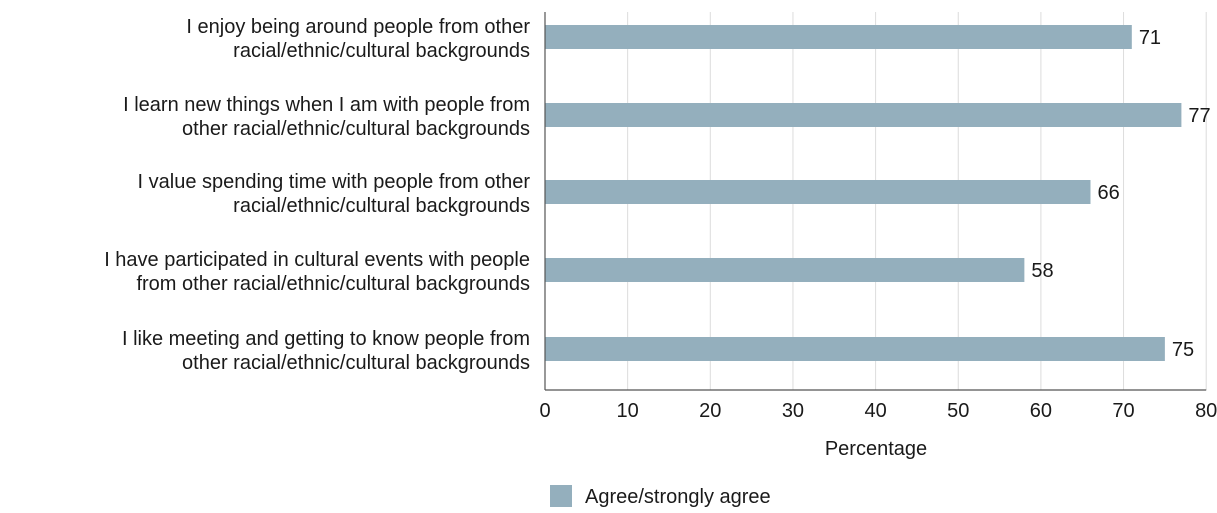 Image resolution: width=1217 pixels, height=513 pixels. Describe the element at coordinates (1199, 116) in the screenshot. I see `data-label-1: 77` at that location.